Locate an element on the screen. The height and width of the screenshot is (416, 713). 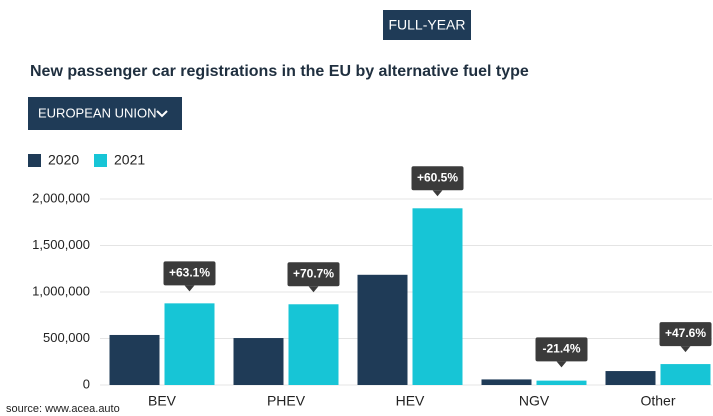
legend-label: 2020 is located at coordinates (63, 160).